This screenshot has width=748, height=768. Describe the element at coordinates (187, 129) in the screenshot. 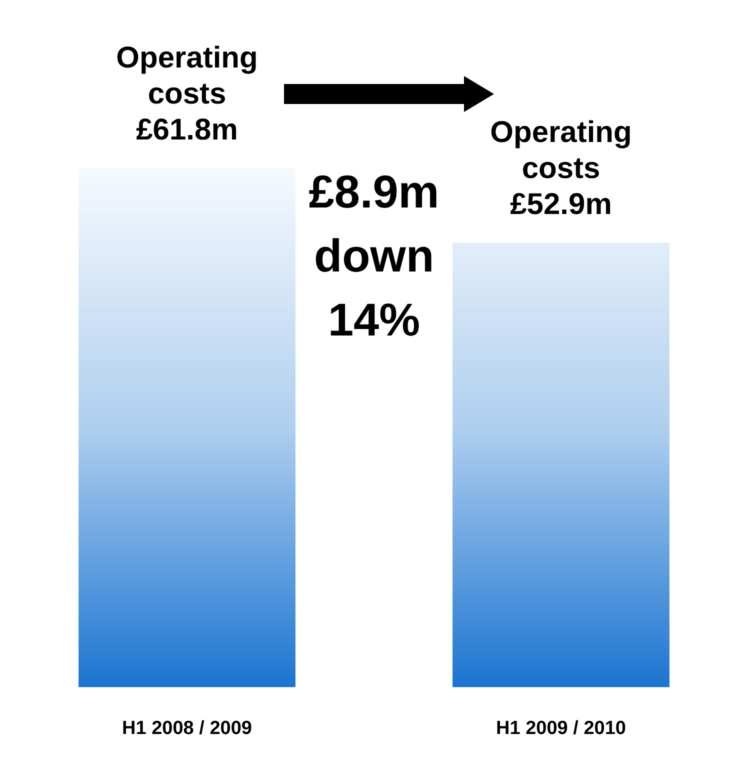

I see `data-label: £61.8m` at that location.